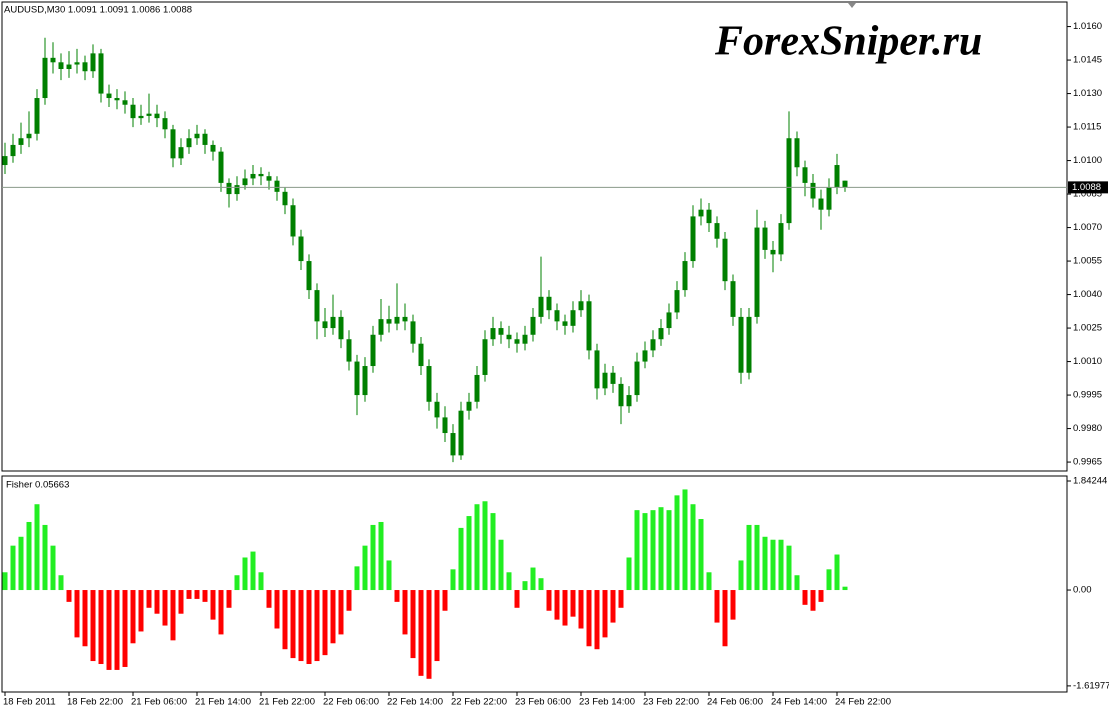 This screenshot has height=710, width=1109. What do you see at coordinates (95, 702) in the screenshot?
I see `x-tick-label: 18 Feb 22:00` at bounding box center [95, 702].